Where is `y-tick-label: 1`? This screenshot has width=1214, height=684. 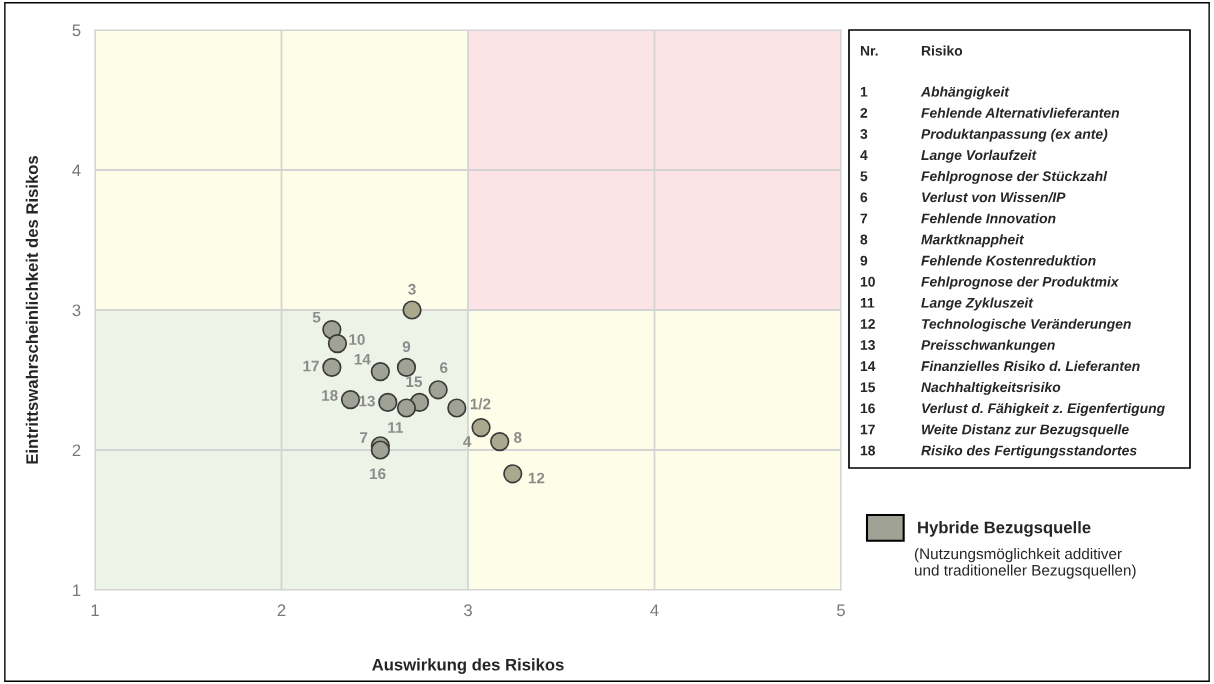
y-tick-label: 1 is located at coordinates (77, 590).